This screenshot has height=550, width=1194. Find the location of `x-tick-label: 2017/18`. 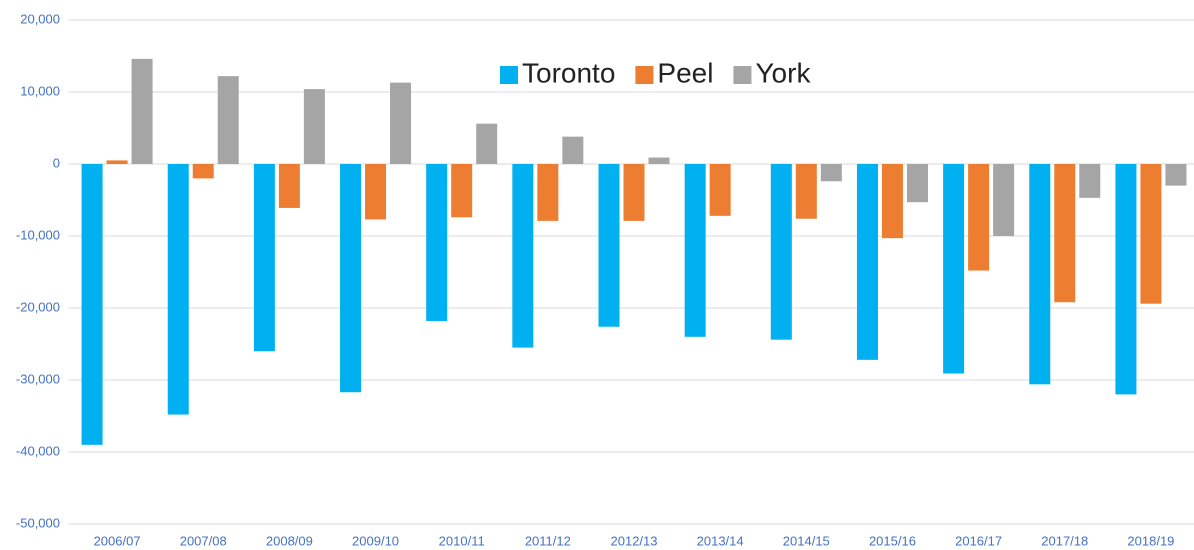

x-tick-label: 2017/18 is located at coordinates (1064, 540).